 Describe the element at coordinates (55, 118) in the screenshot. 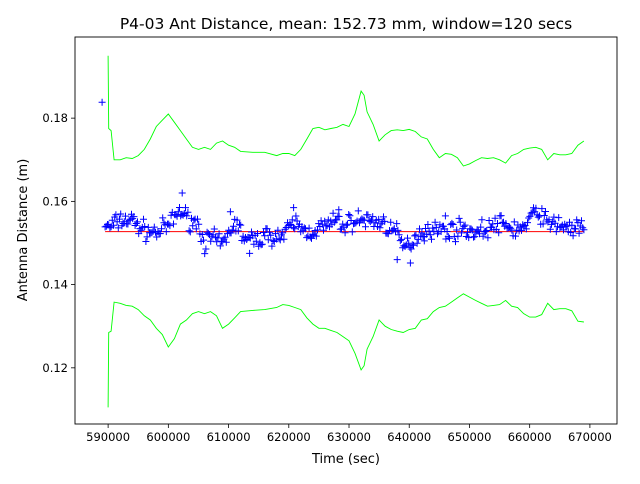

I see `y-tick-label: 0.18` at that location.